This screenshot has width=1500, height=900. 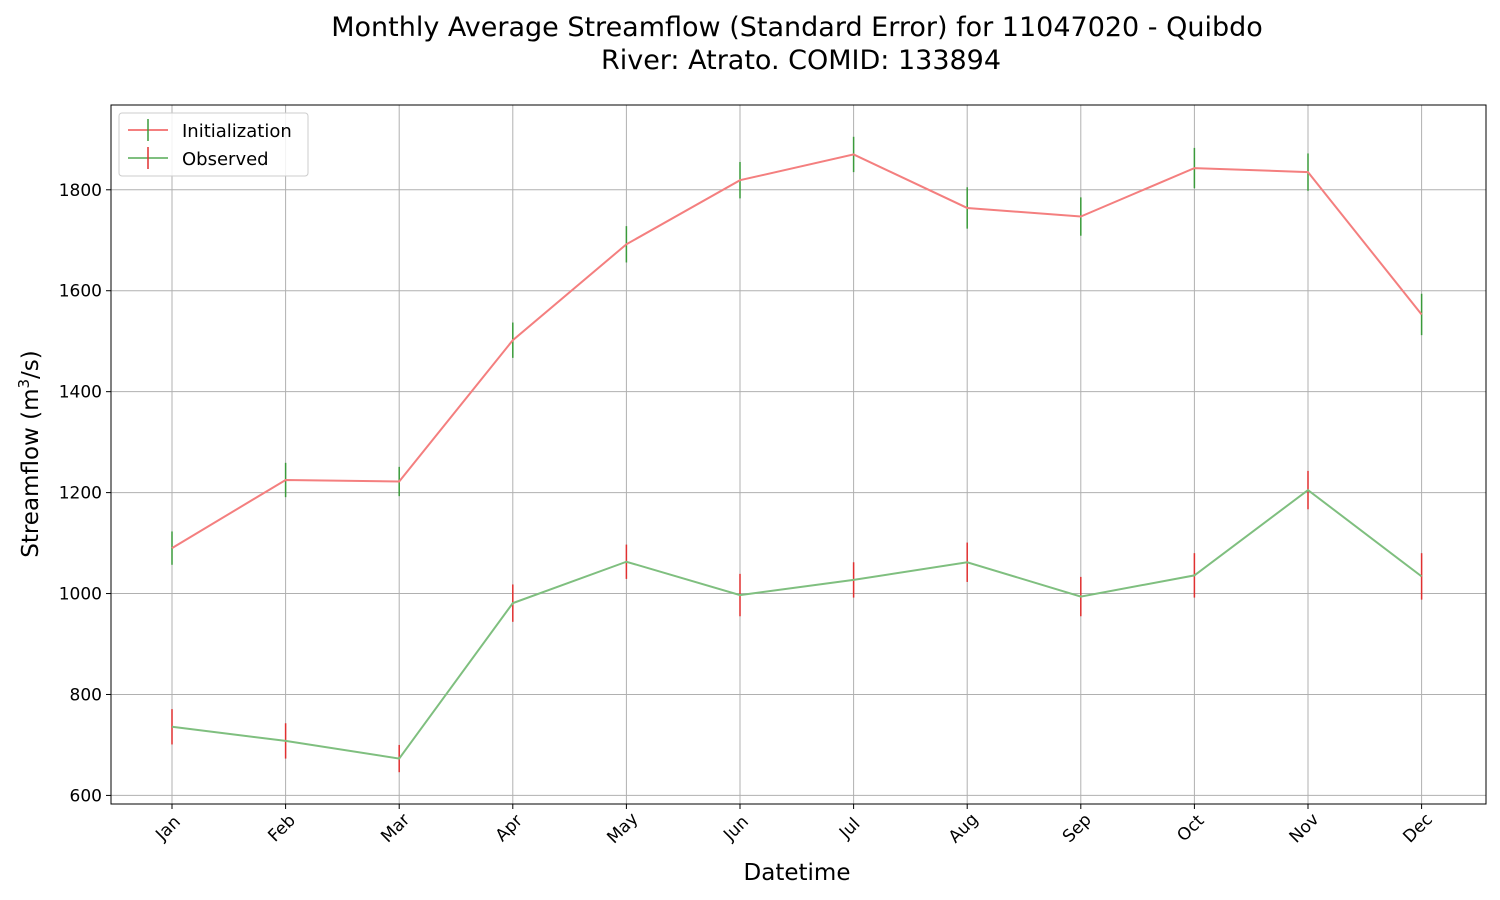 What do you see at coordinates (31, 364) in the screenshot?
I see `y-axis-label-end: /s)` at bounding box center [31, 364].